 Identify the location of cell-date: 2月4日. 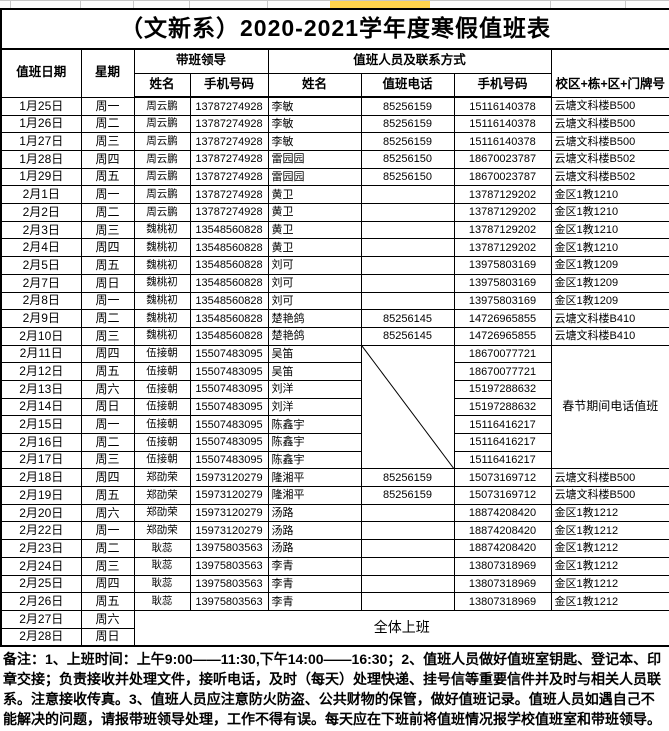
(41, 248).